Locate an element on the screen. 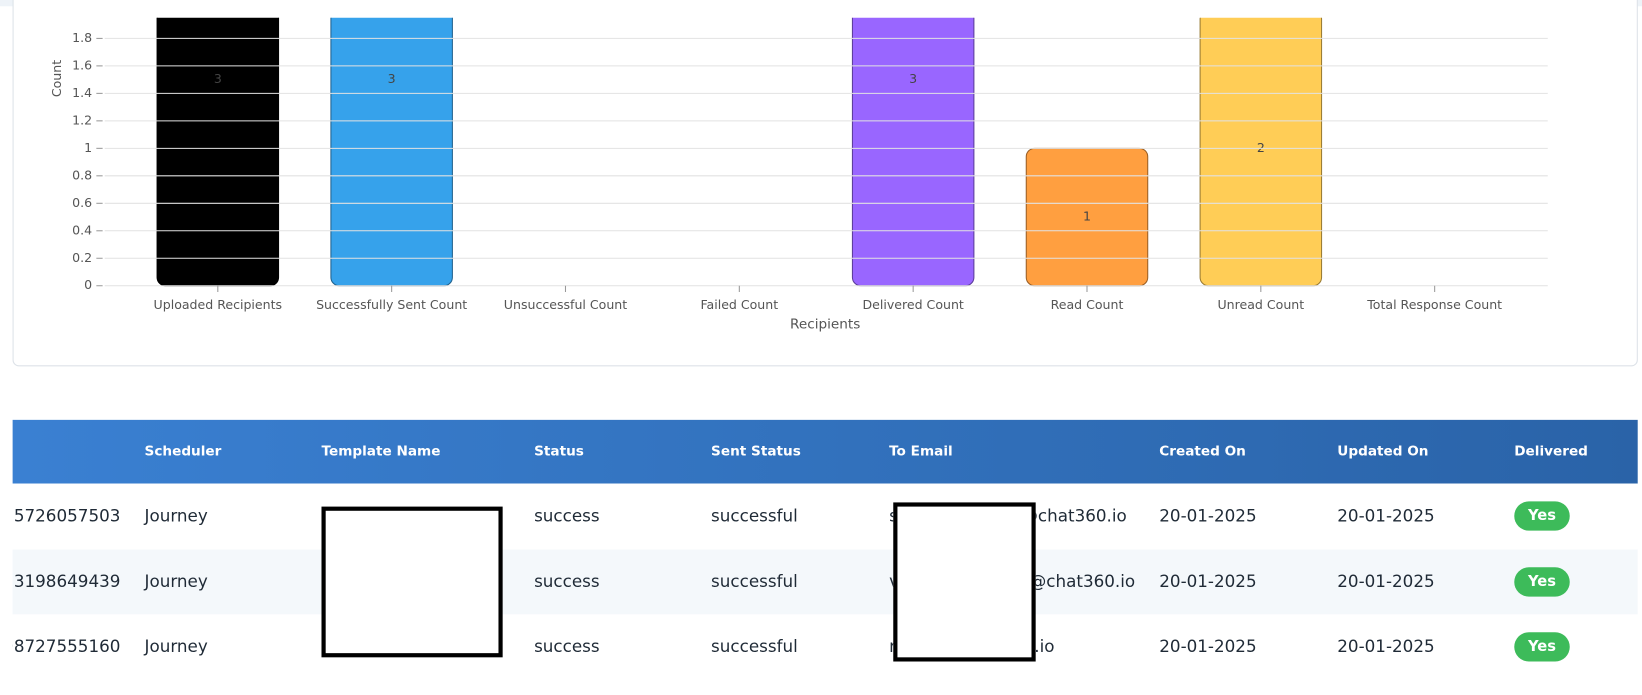 This screenshot has height=695, width=1642. email-start: r is located at coordinates (892, 646).